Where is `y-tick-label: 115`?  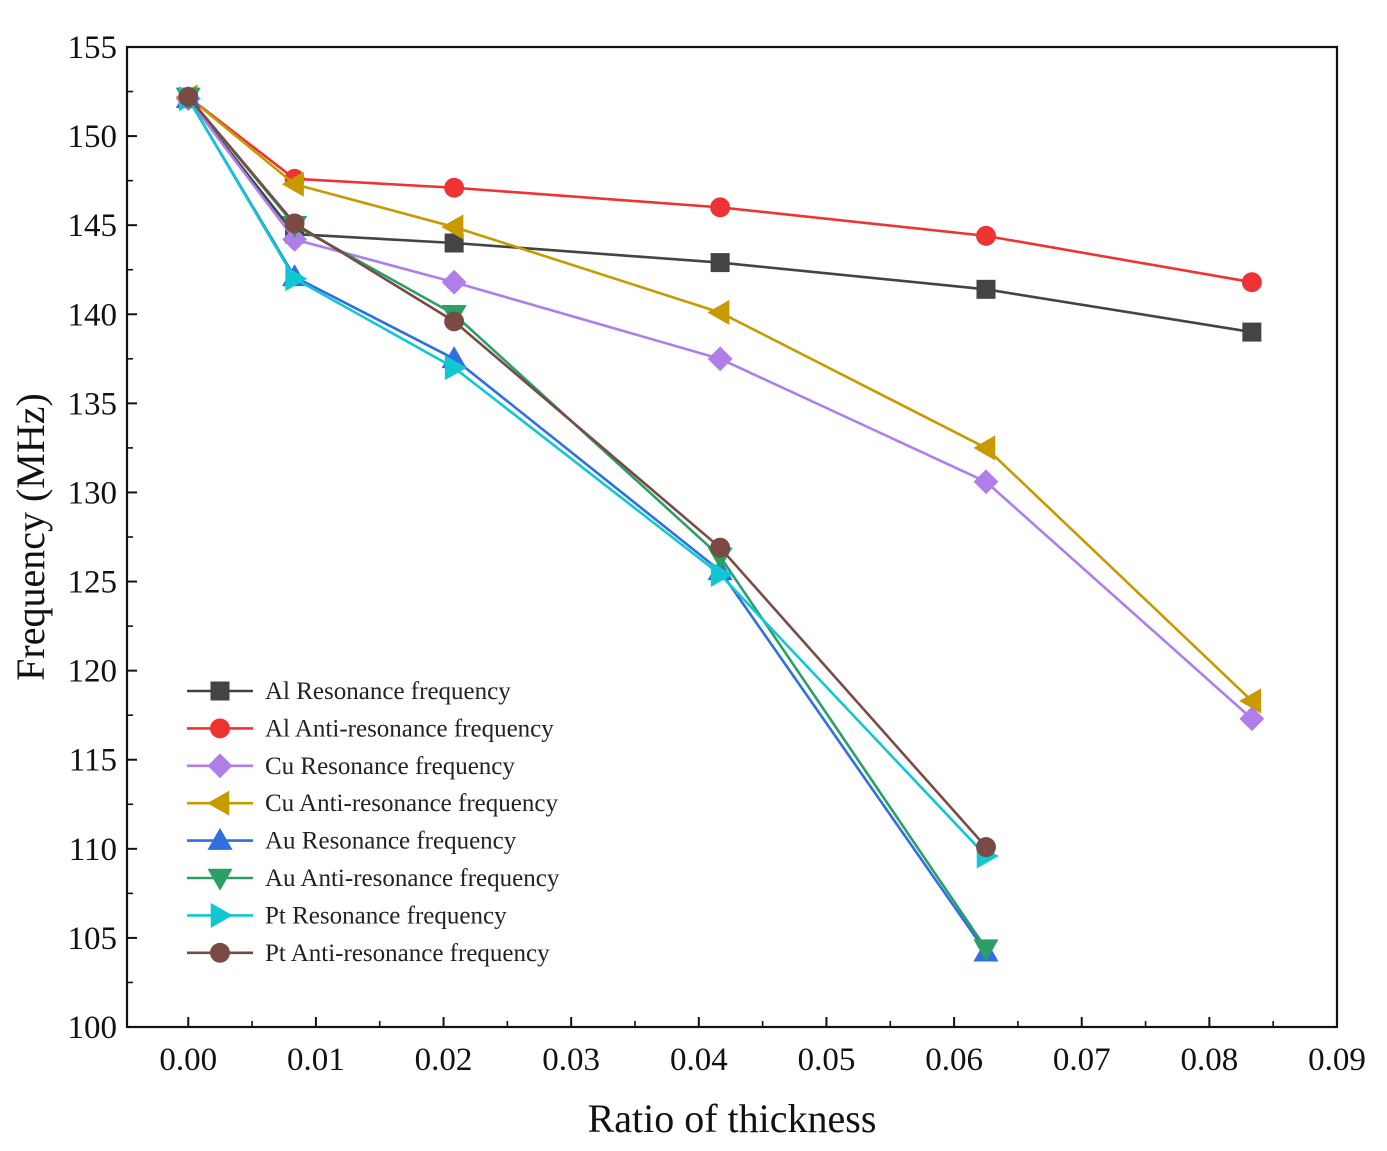 y-tick-label: 115 is located at coordinates (93, 761).